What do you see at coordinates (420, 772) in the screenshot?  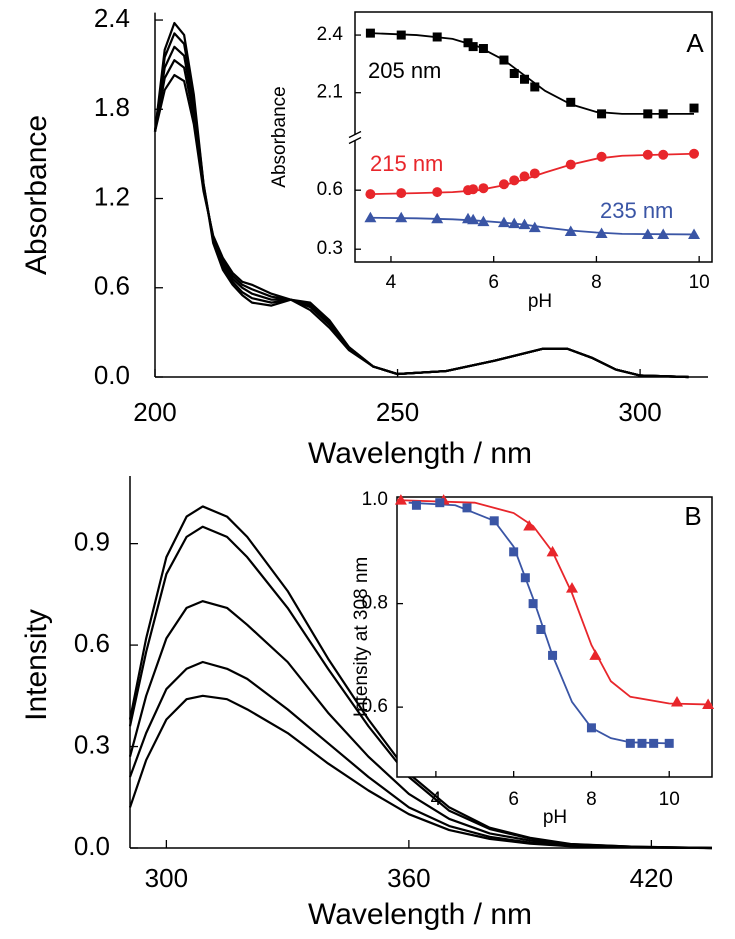 I see `spectrum-line` at bounding box center [420, 772].